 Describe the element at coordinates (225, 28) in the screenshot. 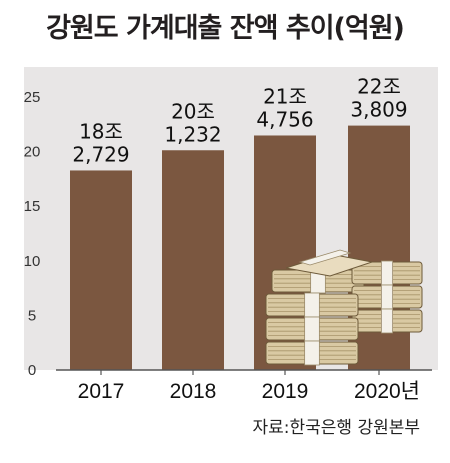

I see `chart-title: 강원도 가계대출 잔액 추이(억원)` at that location.